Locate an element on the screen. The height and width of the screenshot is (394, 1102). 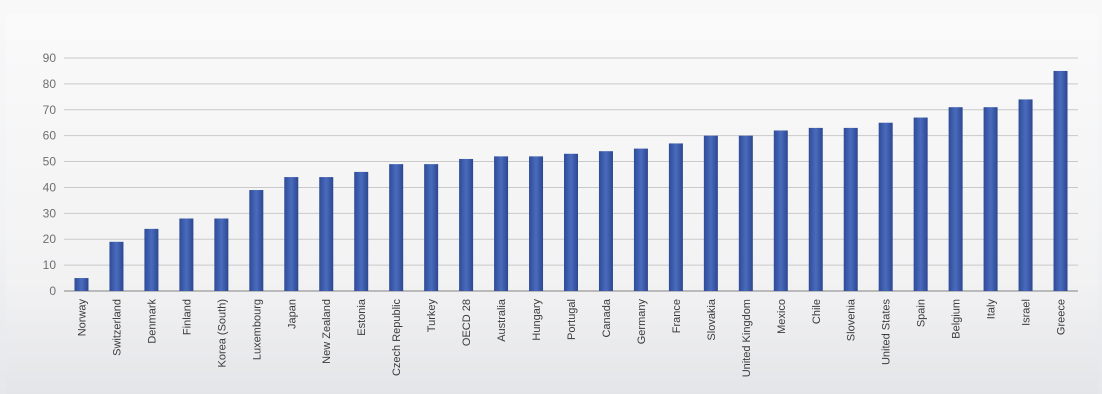
x-tick-label: New Zealand is located at coordinates (327, 331).